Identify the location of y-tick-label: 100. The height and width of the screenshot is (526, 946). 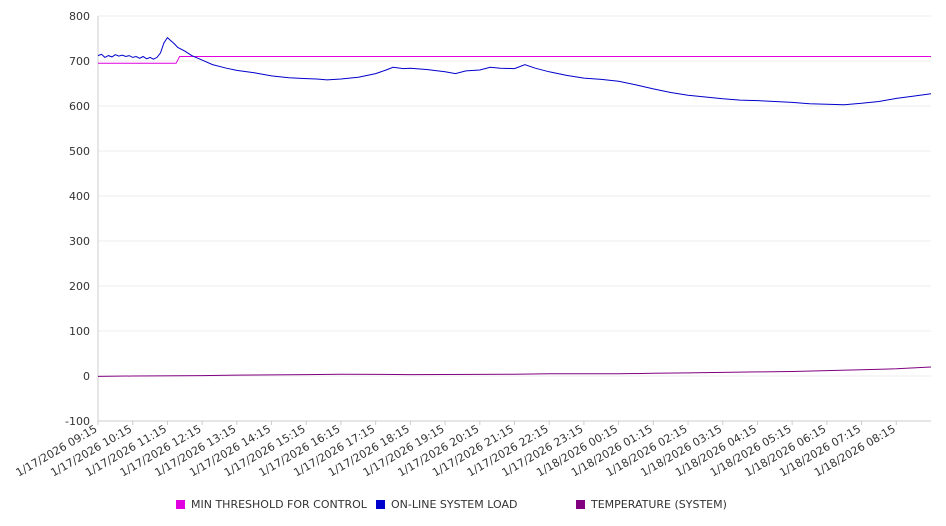
(79, 331).